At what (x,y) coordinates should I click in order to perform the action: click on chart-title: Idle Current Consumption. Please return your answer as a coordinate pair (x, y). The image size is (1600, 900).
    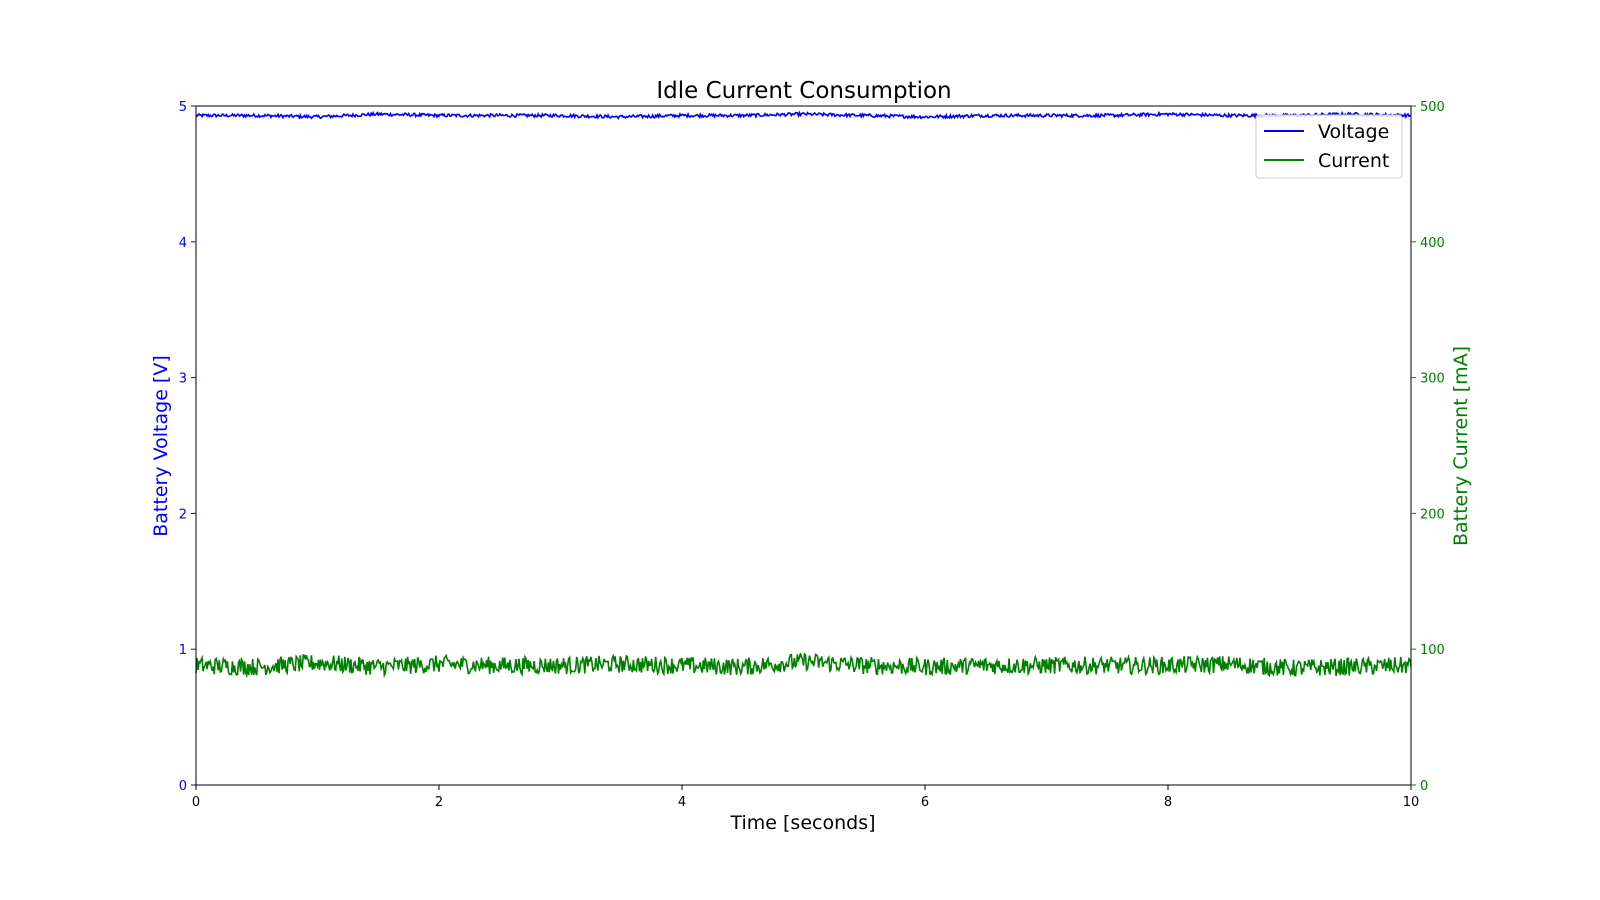
    Looking at the image, I should click on (803, 91).